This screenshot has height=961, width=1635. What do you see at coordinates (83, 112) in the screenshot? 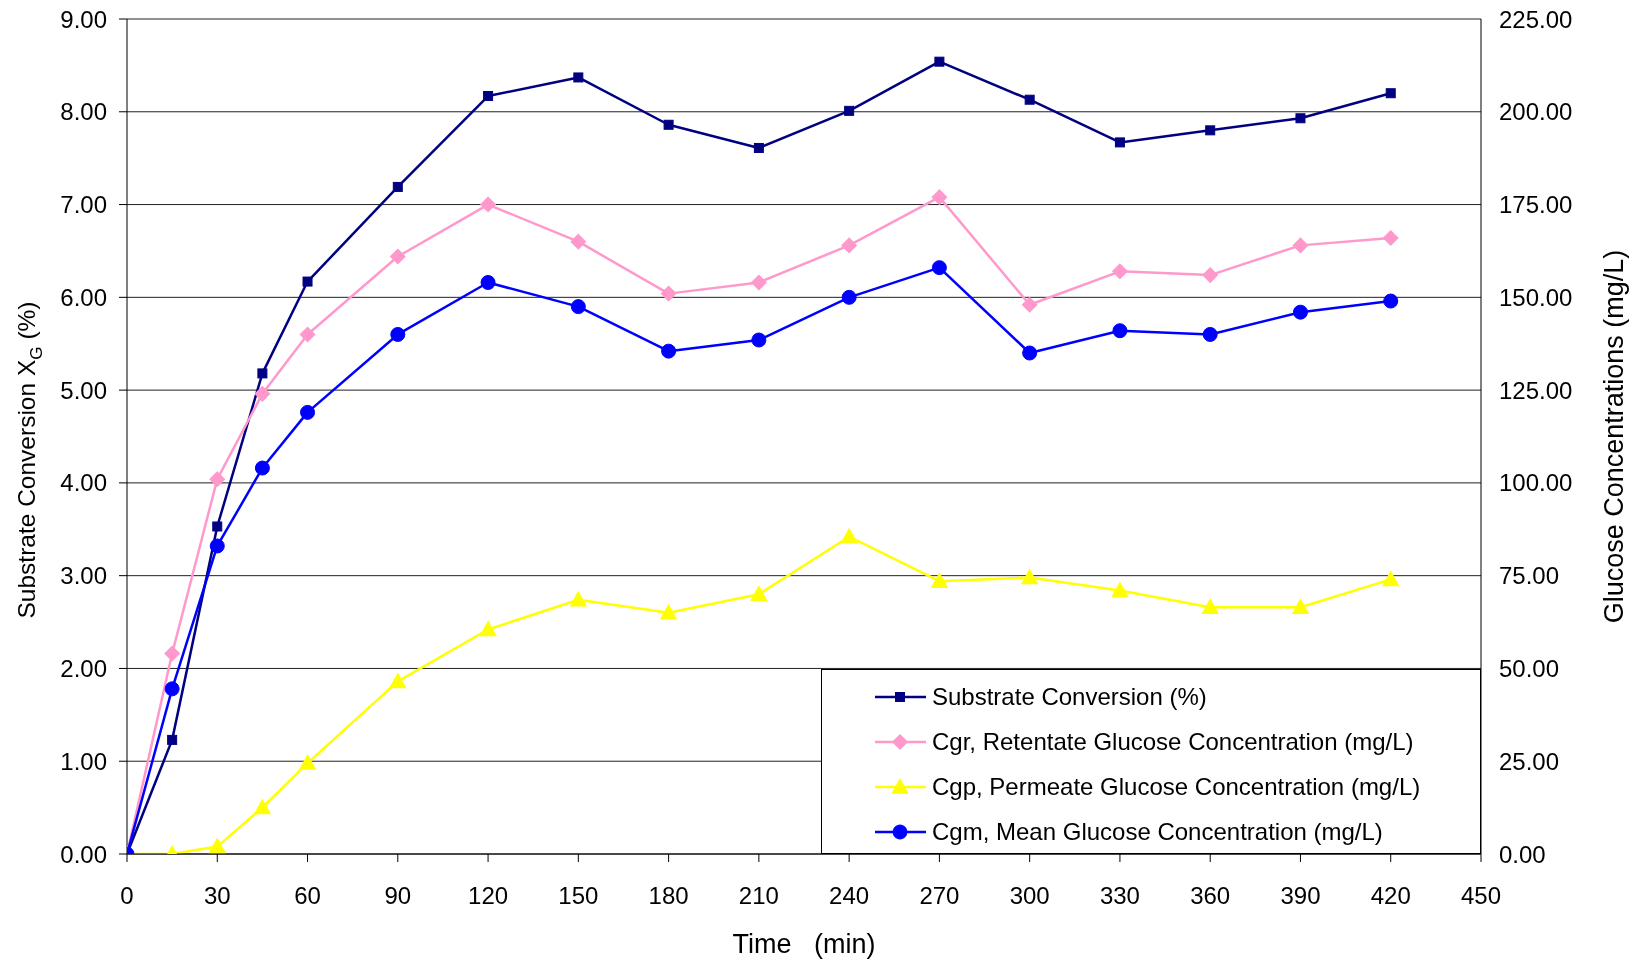
I see `y-tick-label: 8.00` at bounding box center [83, 112].